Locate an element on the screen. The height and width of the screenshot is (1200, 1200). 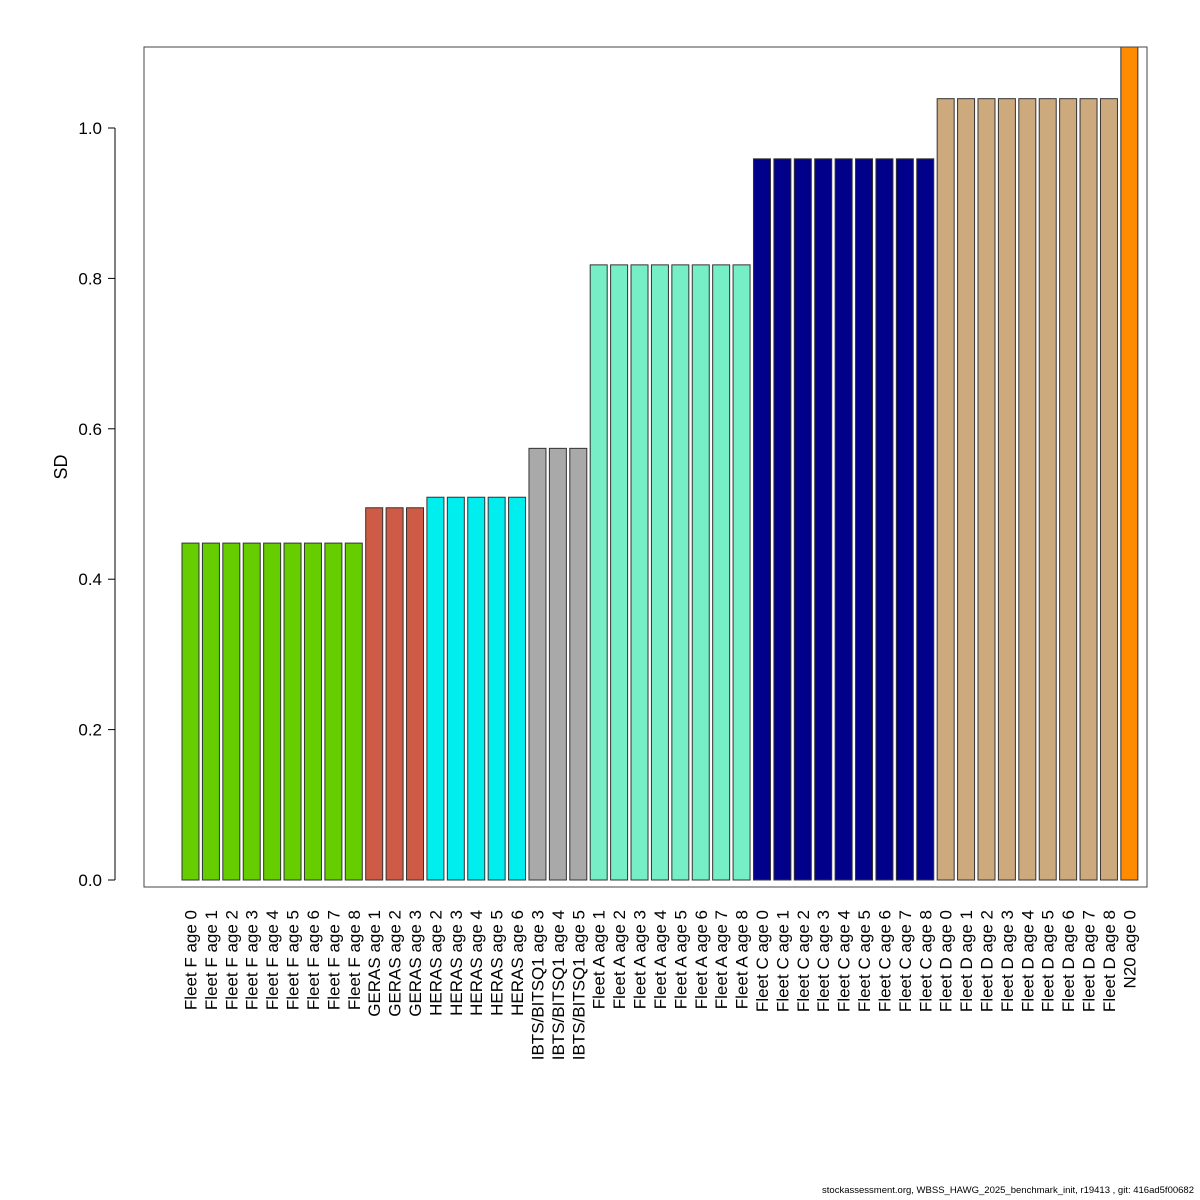
x-tick-label: IBTS/BITSQ1 age 5 is located at coordinates (578, 985).